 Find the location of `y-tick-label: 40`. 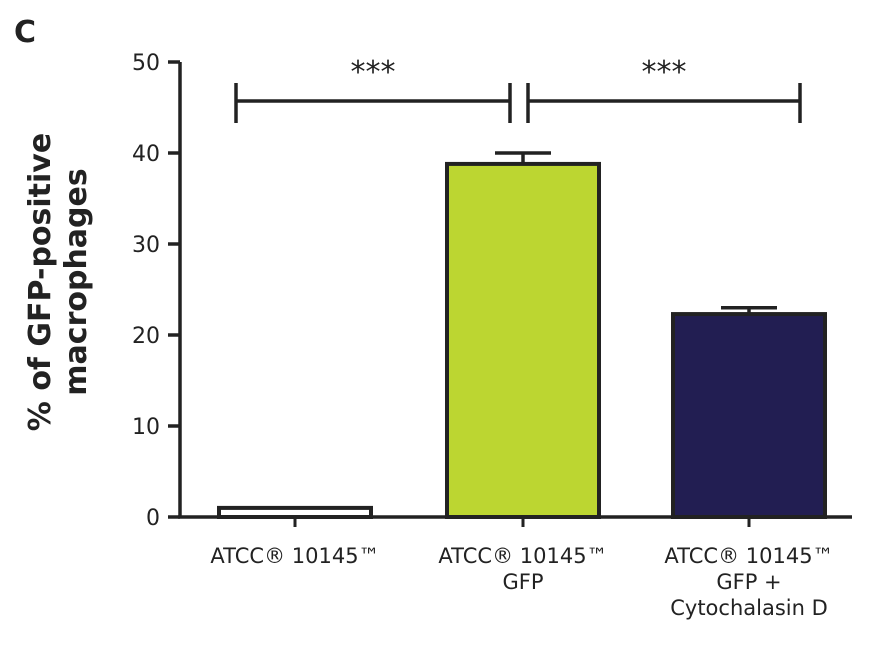

y-tick-label: 40 is located at coordinates (146, 154).